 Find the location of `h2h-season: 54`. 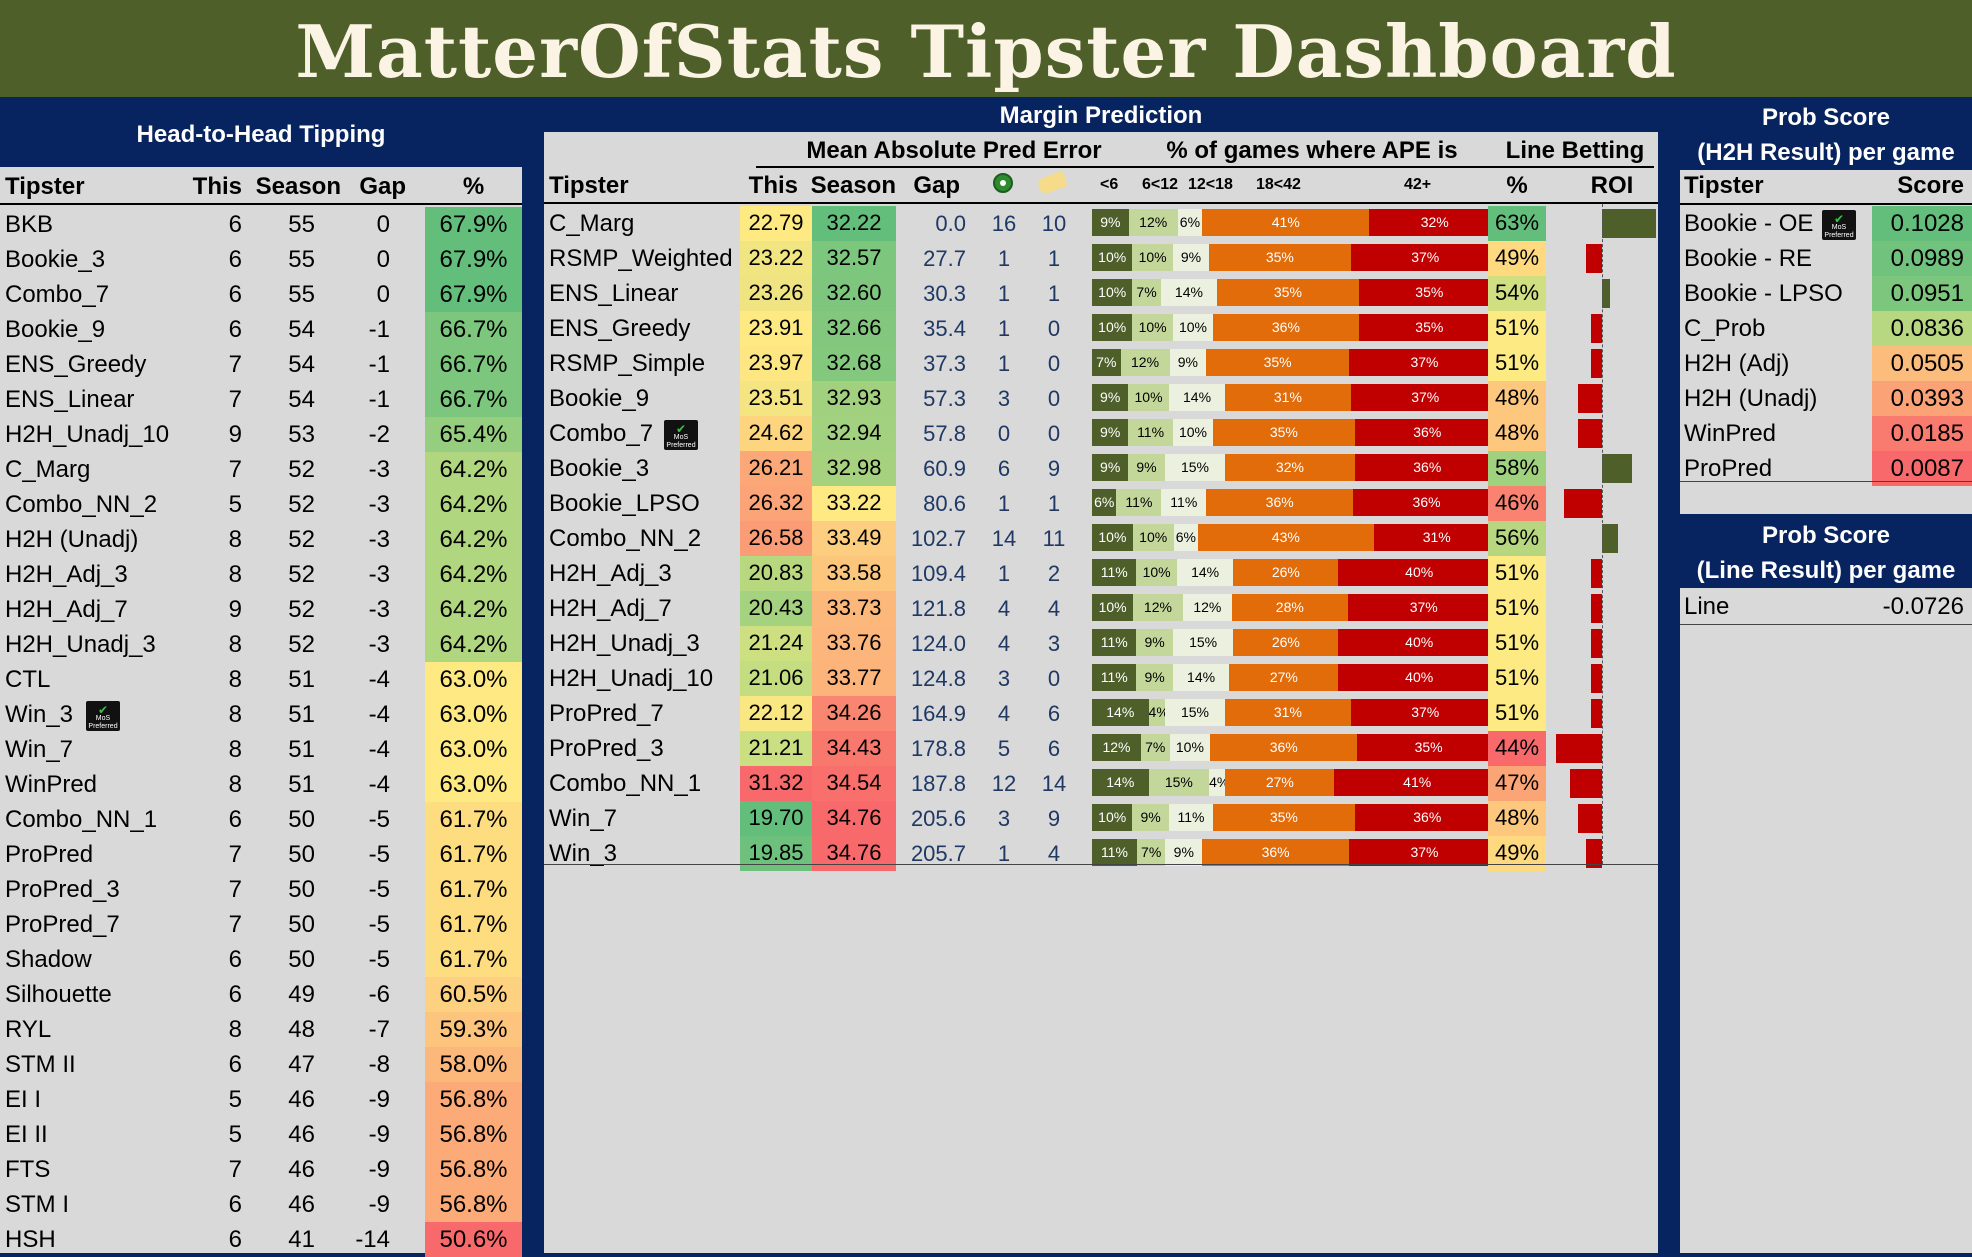

h2h-season: 54 is located at coordinates (301, 399).